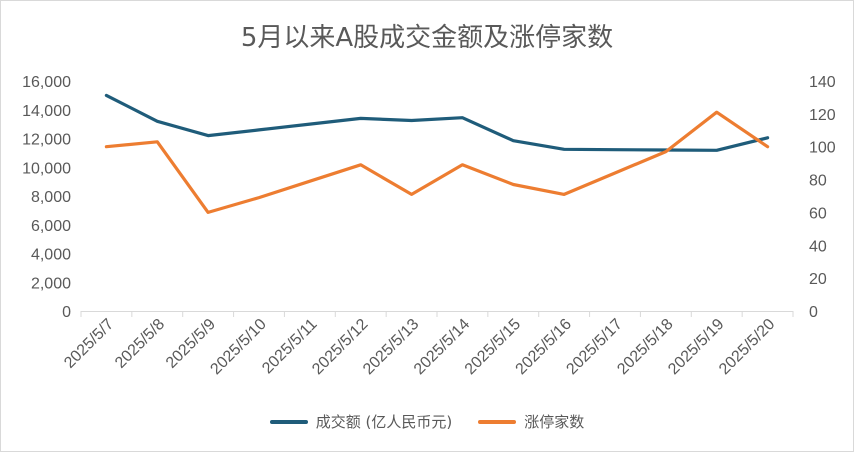 The image size is (854, 452). What do you see at coordinates (288, 421) in the screenshot?
I see `legend-swatch-turnover` at bounding box center [288, 421].